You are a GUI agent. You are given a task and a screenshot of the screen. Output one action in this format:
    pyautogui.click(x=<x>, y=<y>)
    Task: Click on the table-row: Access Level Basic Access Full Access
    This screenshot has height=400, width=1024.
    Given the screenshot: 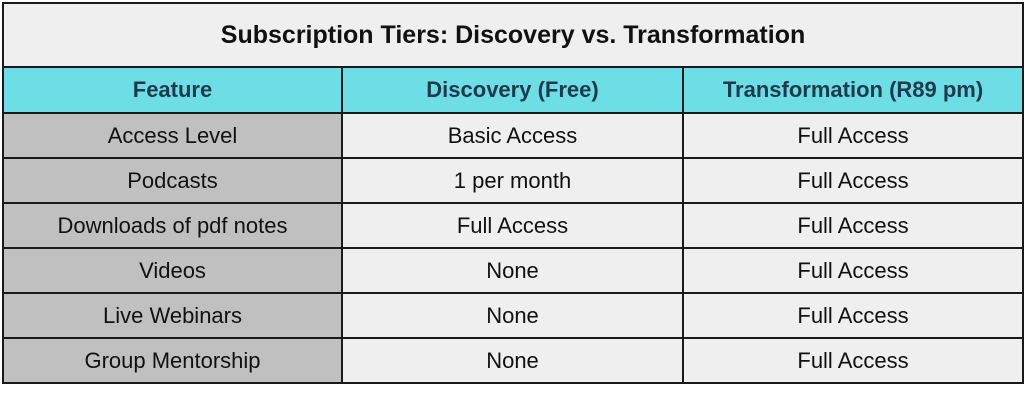 What is the action you would take?
    pyautogui.click(x=513, y=135)
    